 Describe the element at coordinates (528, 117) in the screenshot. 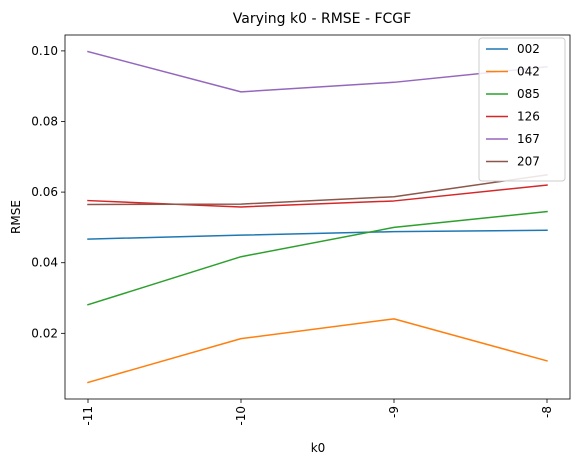

I see `legend-label-126: 126` at that location.